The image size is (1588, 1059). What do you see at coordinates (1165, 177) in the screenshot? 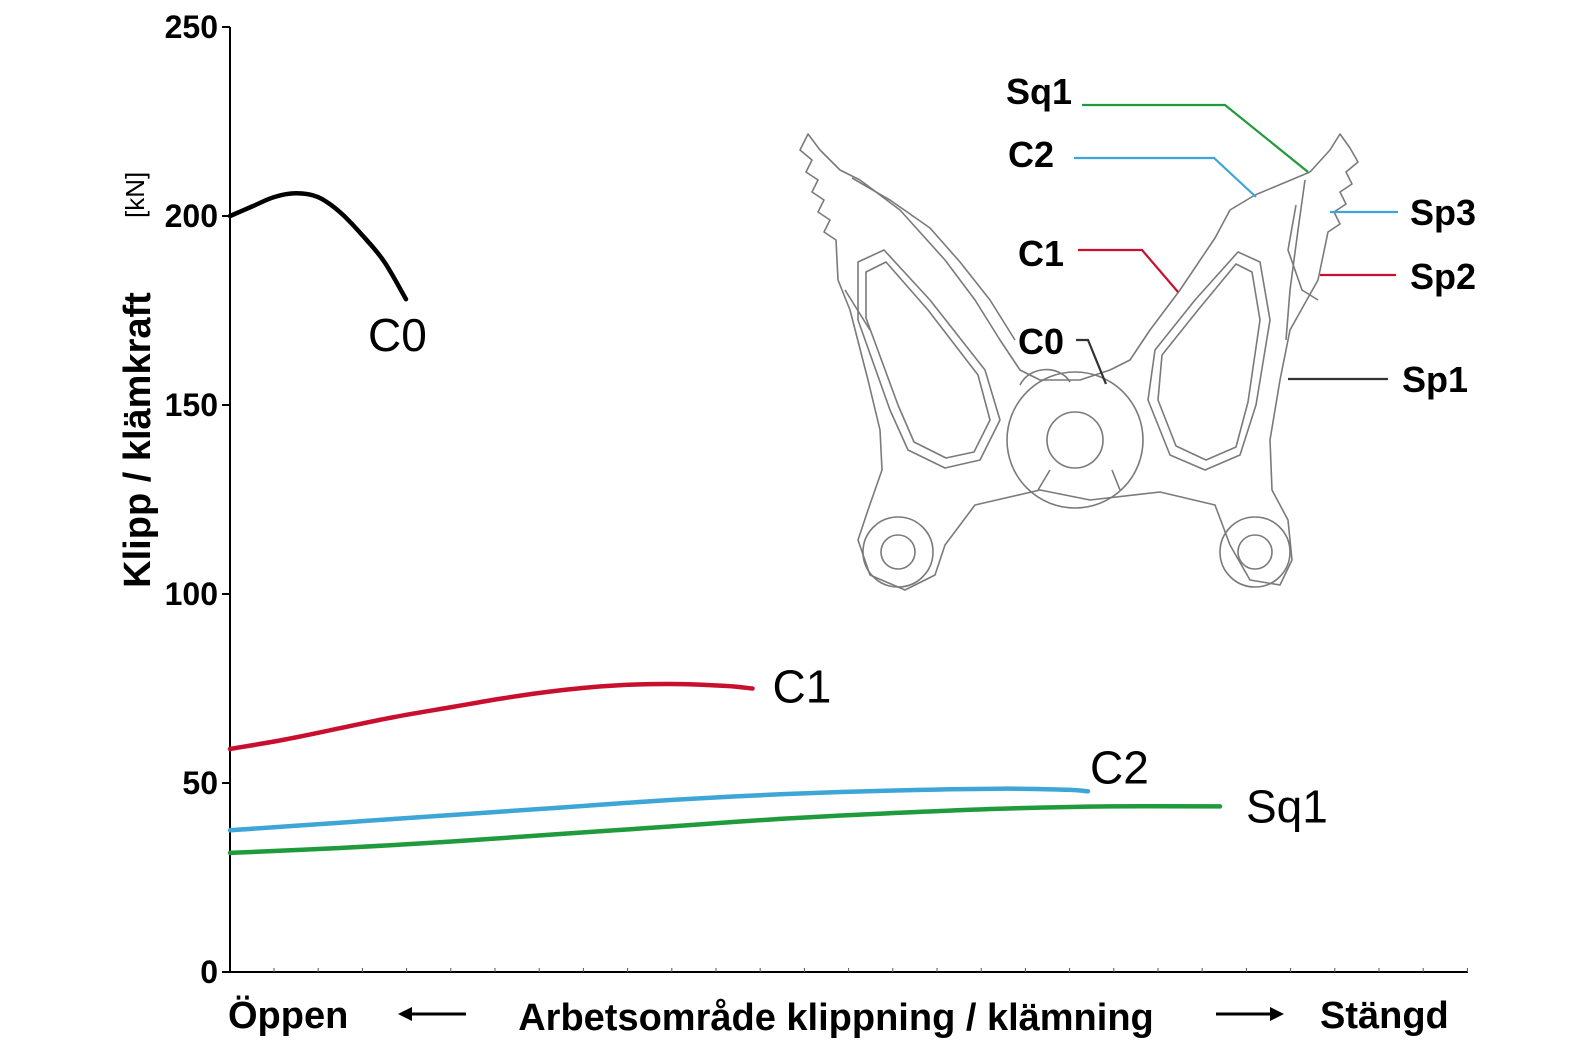
I see `leader-c2` at bounding box center [1165, 177].